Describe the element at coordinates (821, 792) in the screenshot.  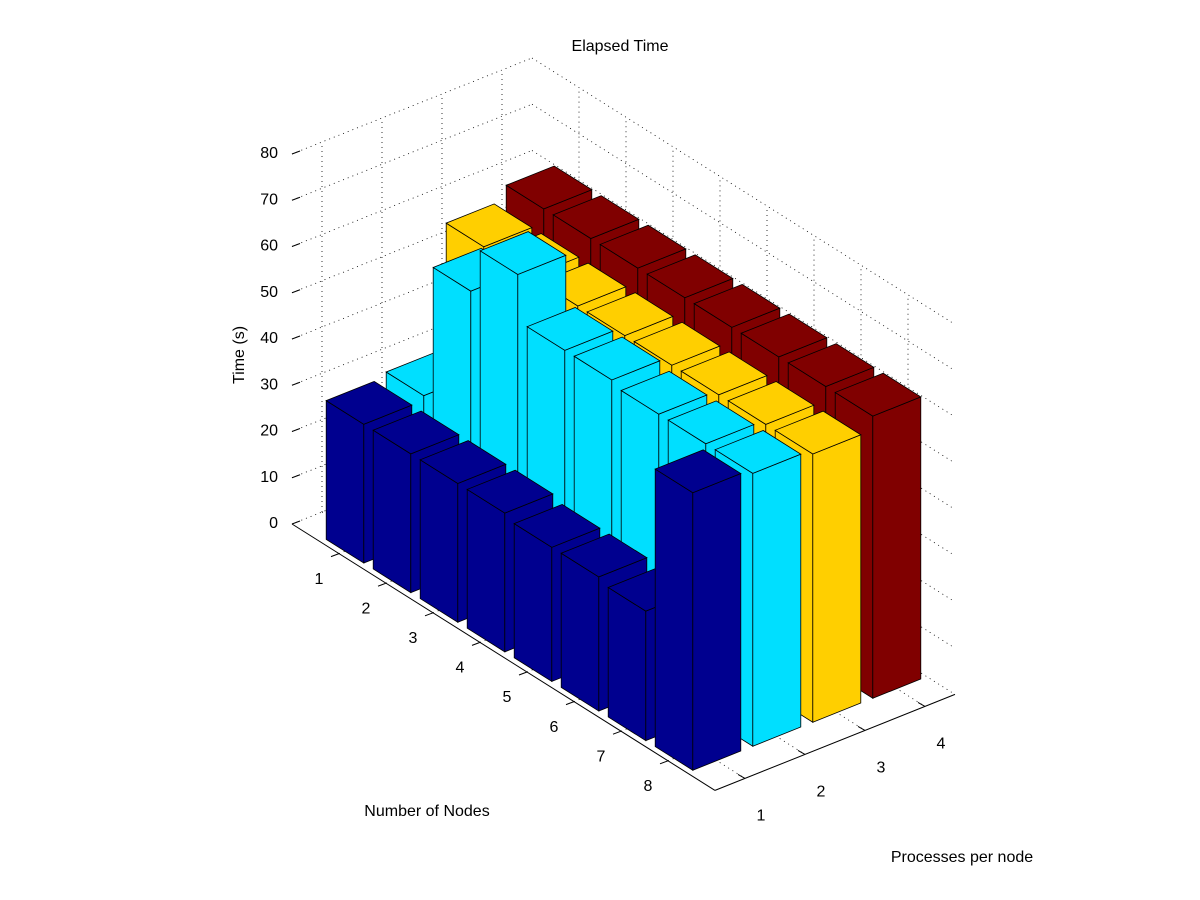
I see `y-tick-label: 2` at that location.